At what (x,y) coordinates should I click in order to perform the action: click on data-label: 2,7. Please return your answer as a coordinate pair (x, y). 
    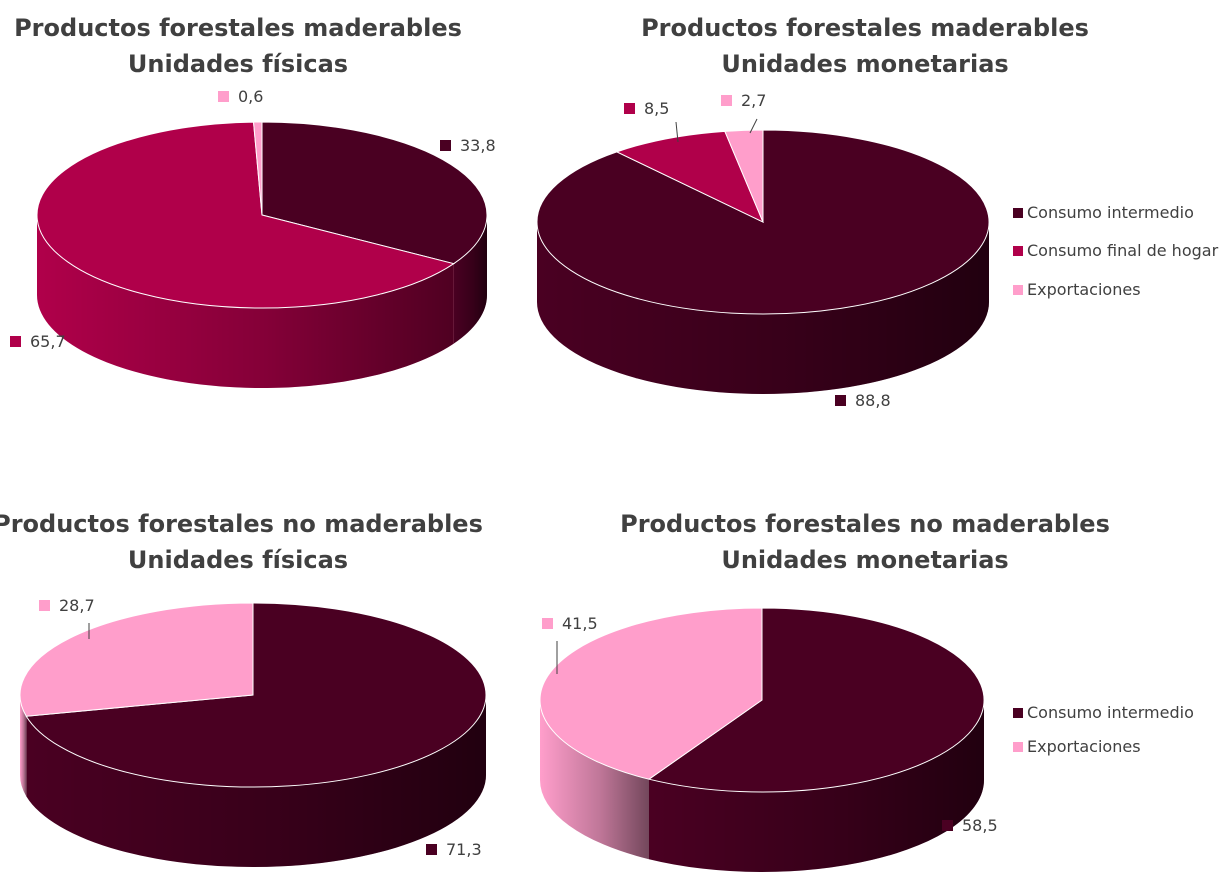
    Looking at the image, I should click on (753, 100).